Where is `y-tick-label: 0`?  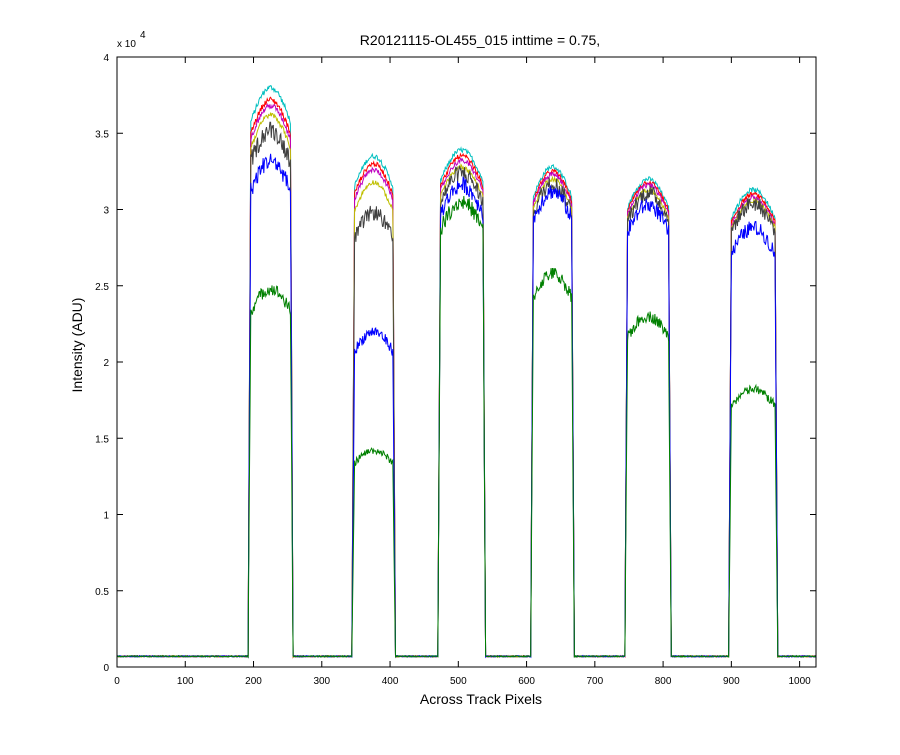
y-tick-label: 0 is located at coordinates (106, 668).